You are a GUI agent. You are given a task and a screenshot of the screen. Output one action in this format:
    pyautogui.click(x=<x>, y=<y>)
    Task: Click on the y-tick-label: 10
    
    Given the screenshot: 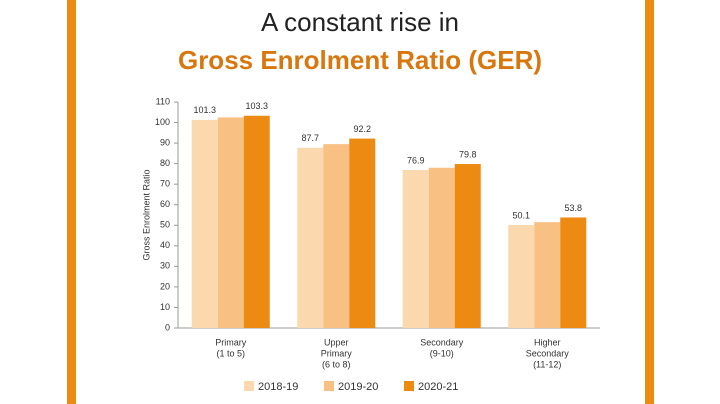 What is the action you would take?
    pyautogui.click(x=165, y=307)
    